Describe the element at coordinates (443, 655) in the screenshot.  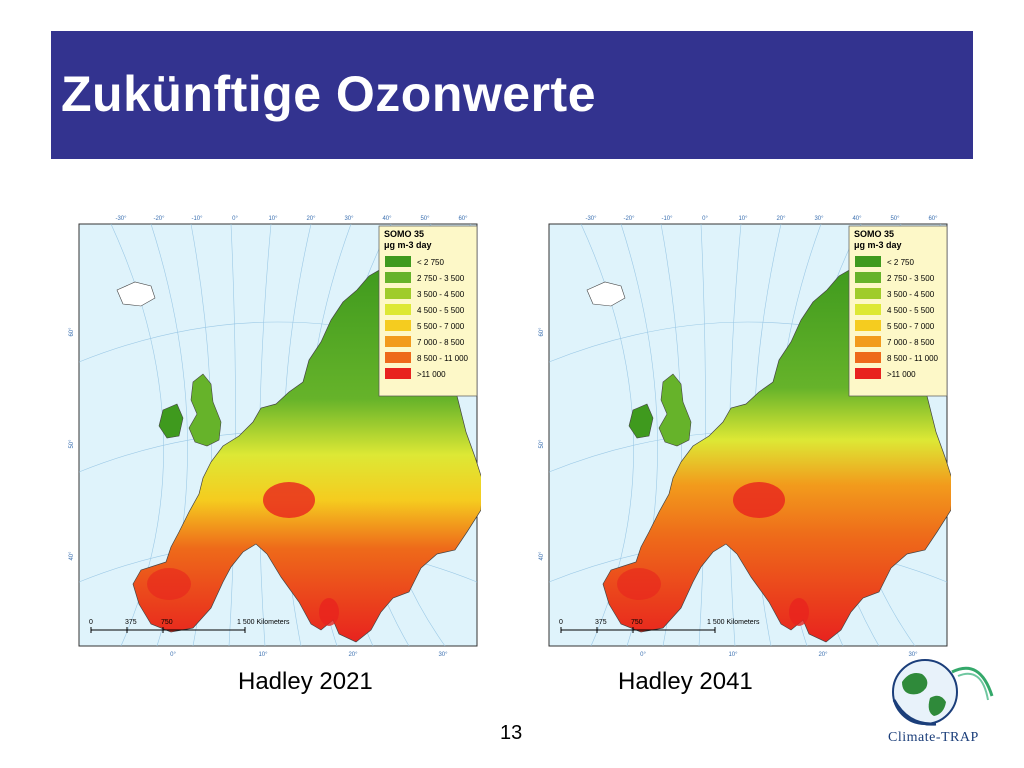
I see `tick-label-bottom: 30°` at that location.